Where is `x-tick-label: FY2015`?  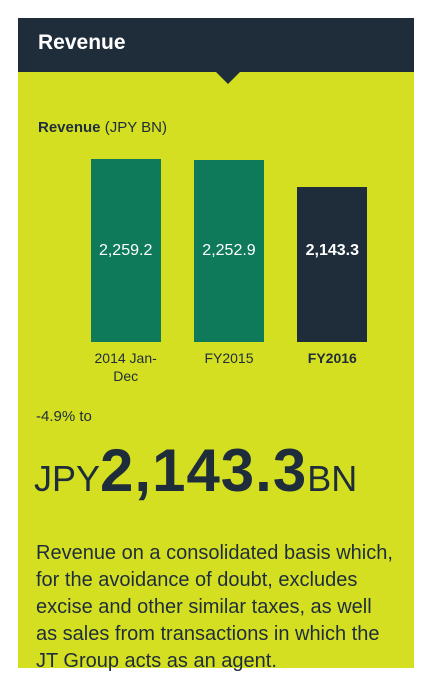 x-tick-label: FY2015 is located at coordinates (229, 358).